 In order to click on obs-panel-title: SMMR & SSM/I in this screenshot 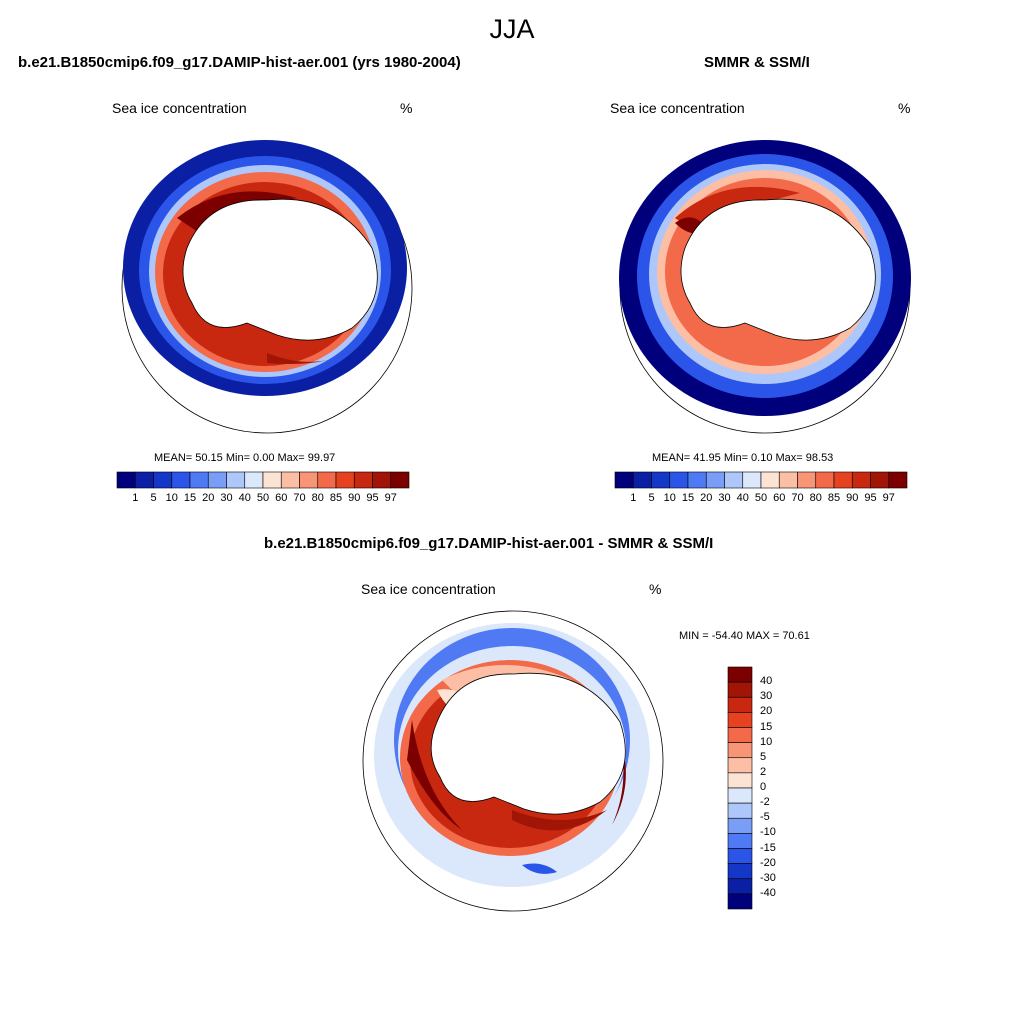, I will do `click(757, 62)`.